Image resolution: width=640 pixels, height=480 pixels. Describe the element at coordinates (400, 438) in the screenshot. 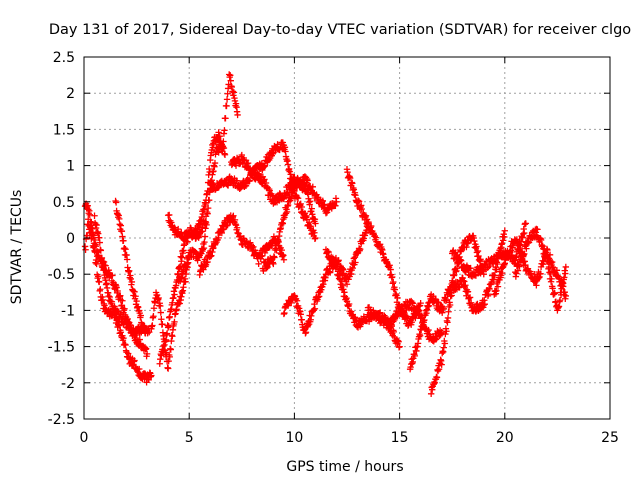

I see `x-tick-label: 15` at that location.